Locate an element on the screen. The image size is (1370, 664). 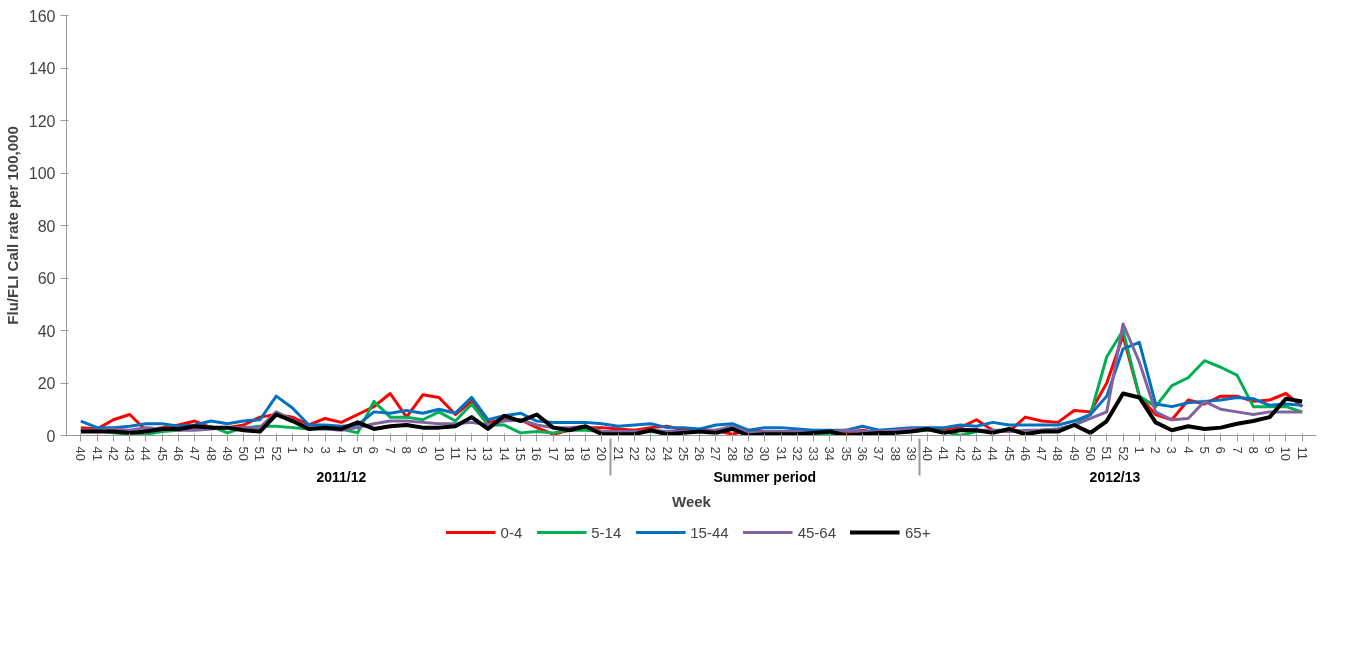
x-tick-label: 33 is located at coordinates (814, 453).